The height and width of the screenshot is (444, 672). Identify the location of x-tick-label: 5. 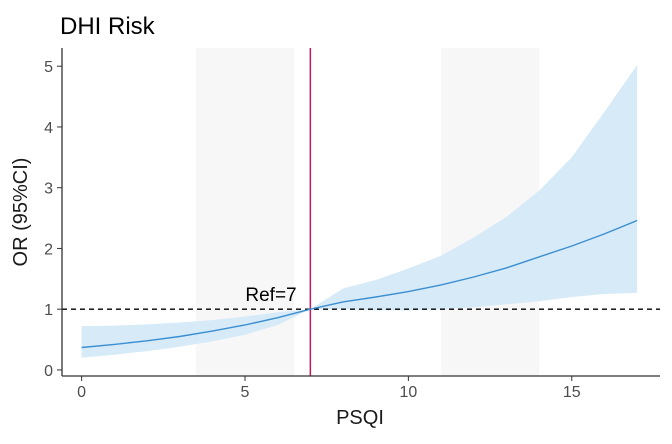
(245, 392).